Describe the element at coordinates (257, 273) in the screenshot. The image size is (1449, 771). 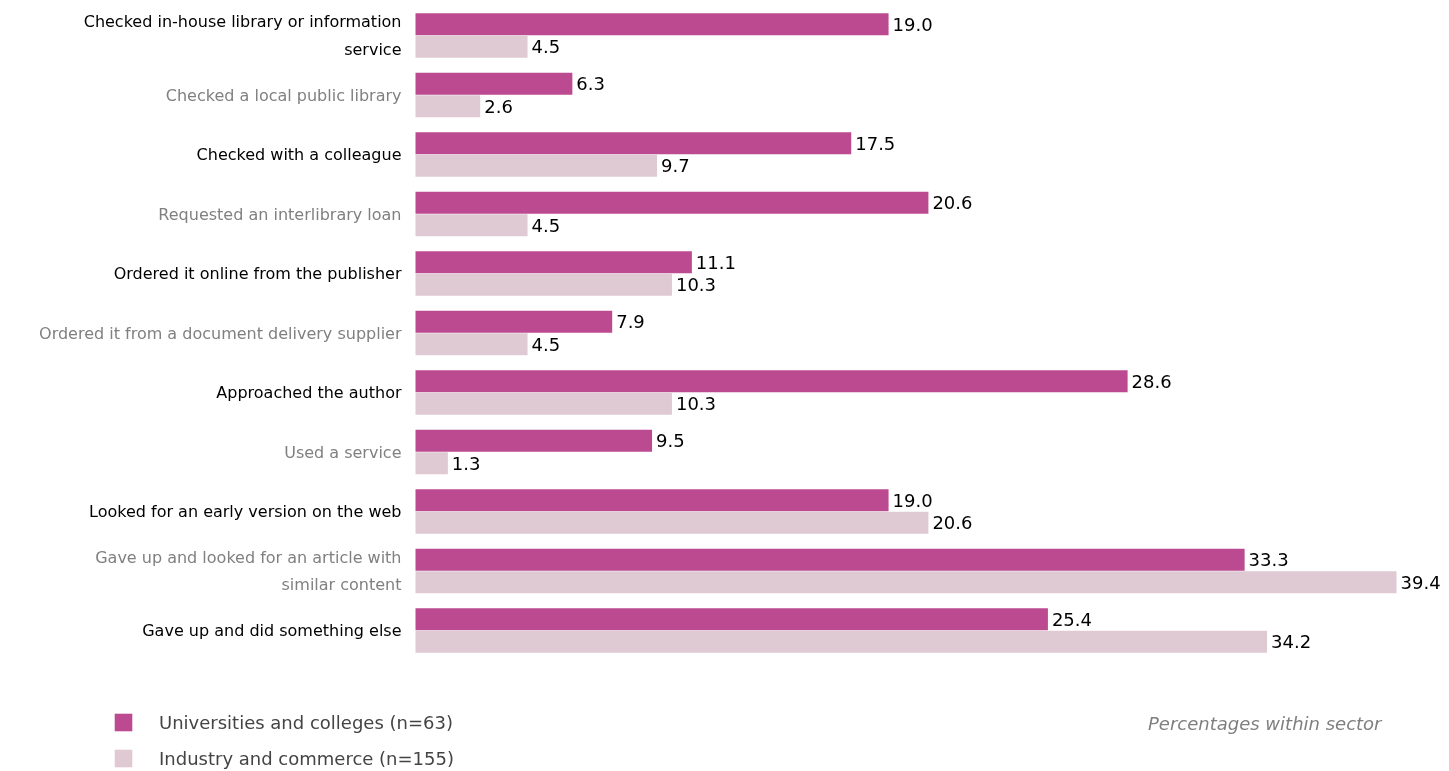
I see `y-tick-label: Ordered it online from the publisher` at that location.